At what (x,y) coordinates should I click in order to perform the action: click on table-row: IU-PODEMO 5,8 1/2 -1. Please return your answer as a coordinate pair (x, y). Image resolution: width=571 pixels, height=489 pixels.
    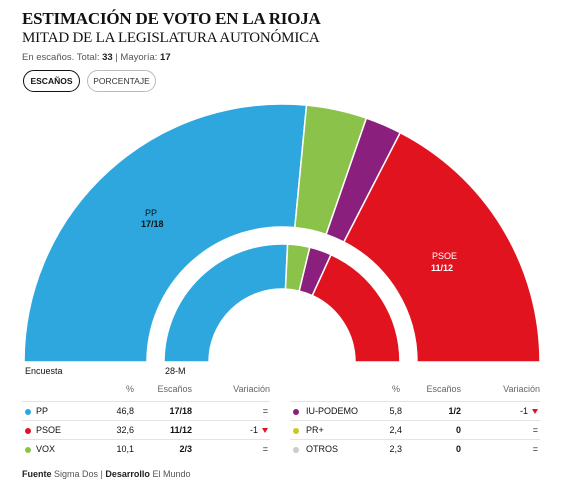
    Looking at the image, I should click on (415, 411).